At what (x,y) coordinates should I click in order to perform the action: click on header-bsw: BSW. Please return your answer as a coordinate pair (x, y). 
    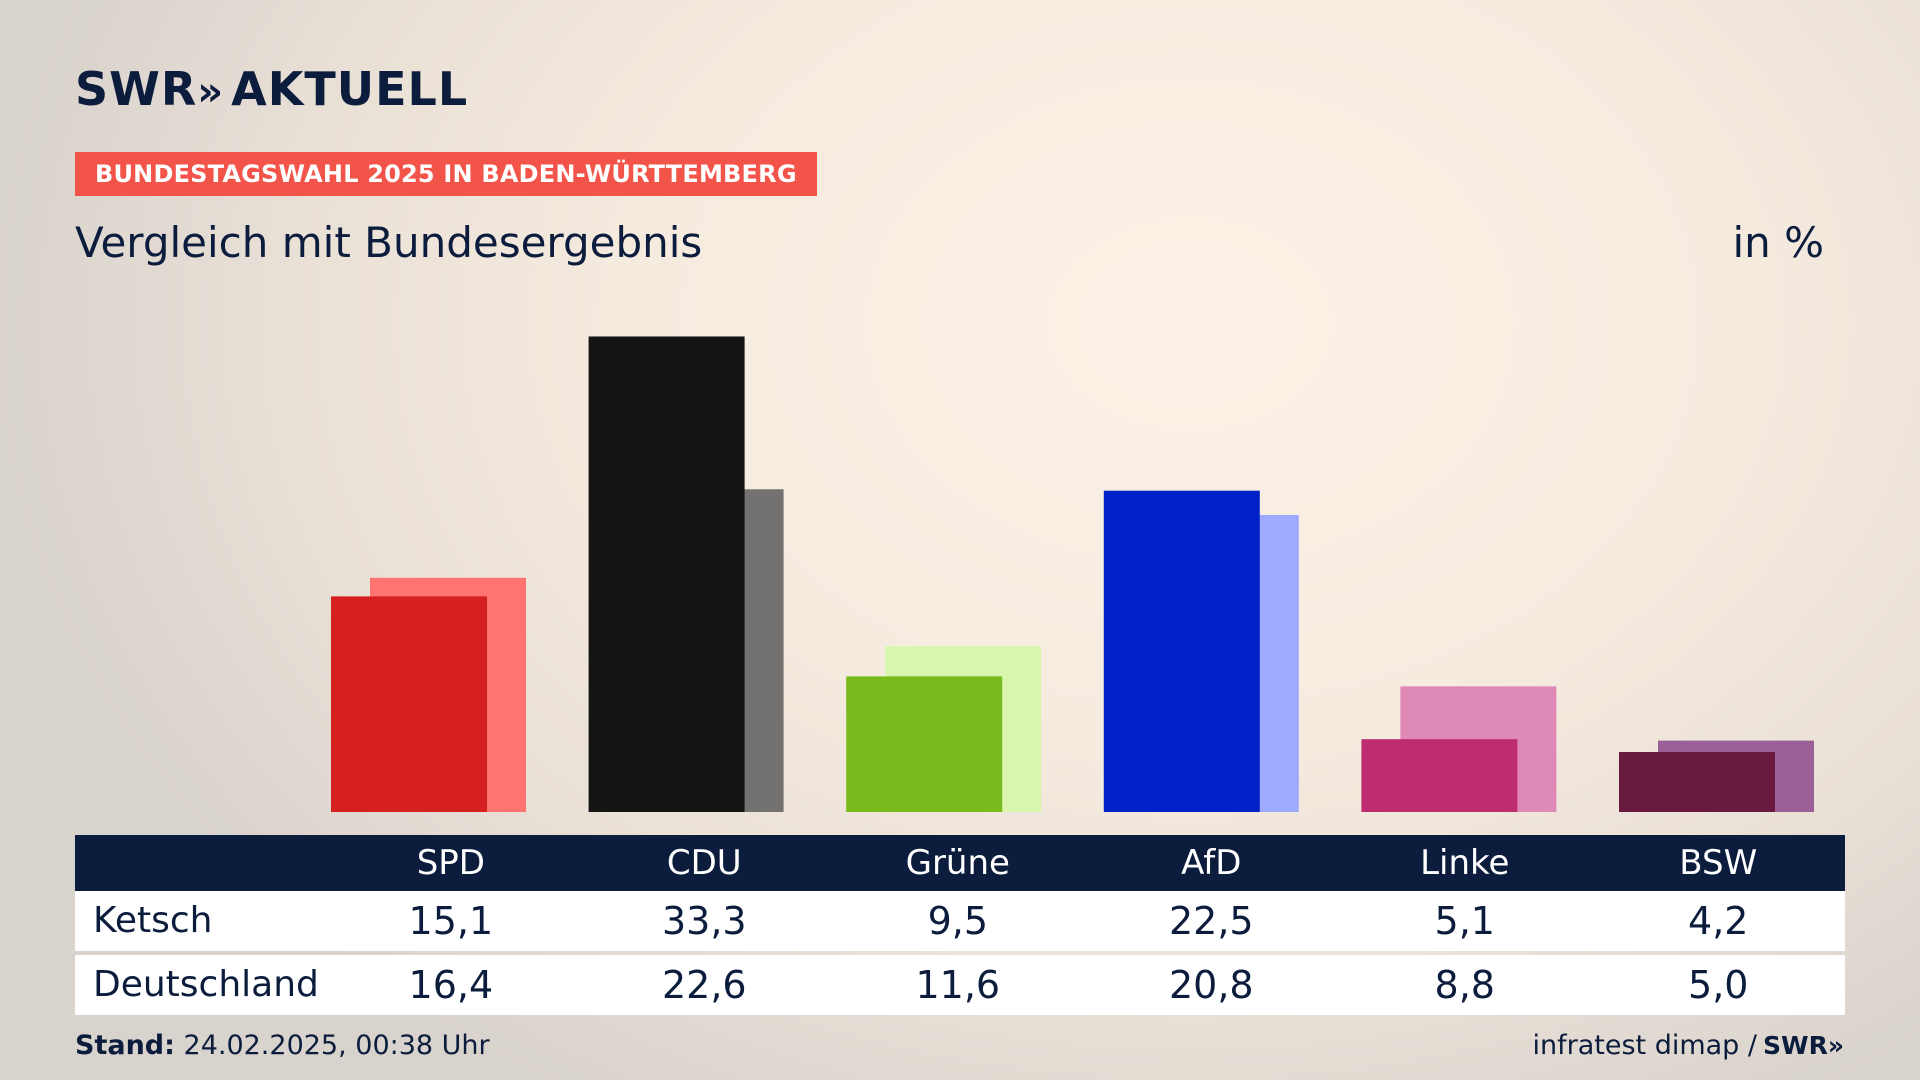
    Looking at the image, I should click on (1718, 863).